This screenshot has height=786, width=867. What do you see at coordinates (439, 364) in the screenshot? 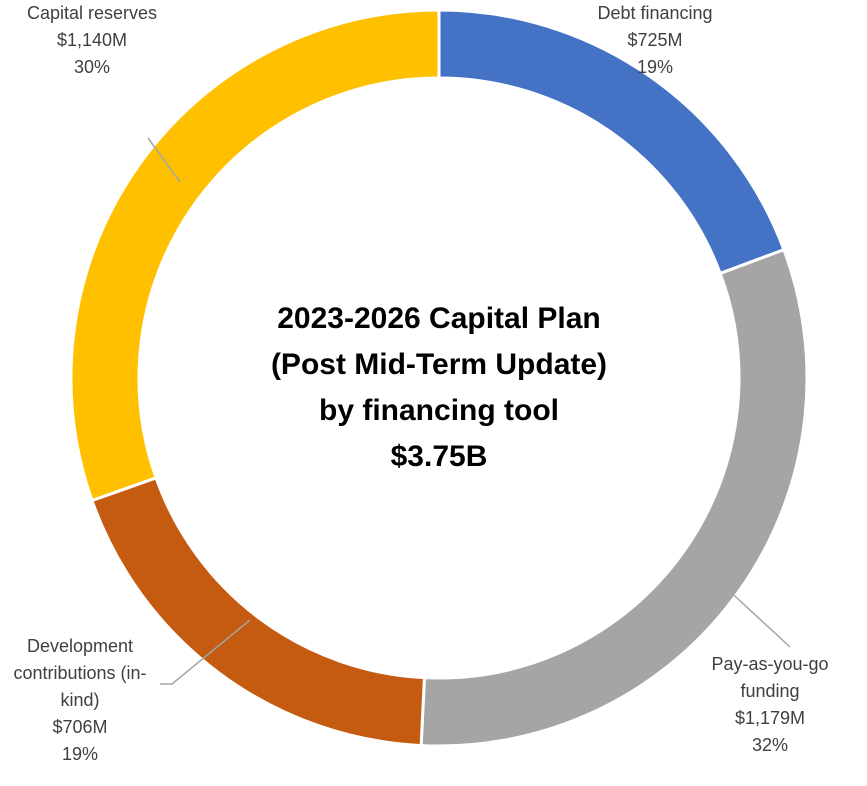
I see `title-line: (Post Mid-Term Update)` at bounding box center [439, 364].